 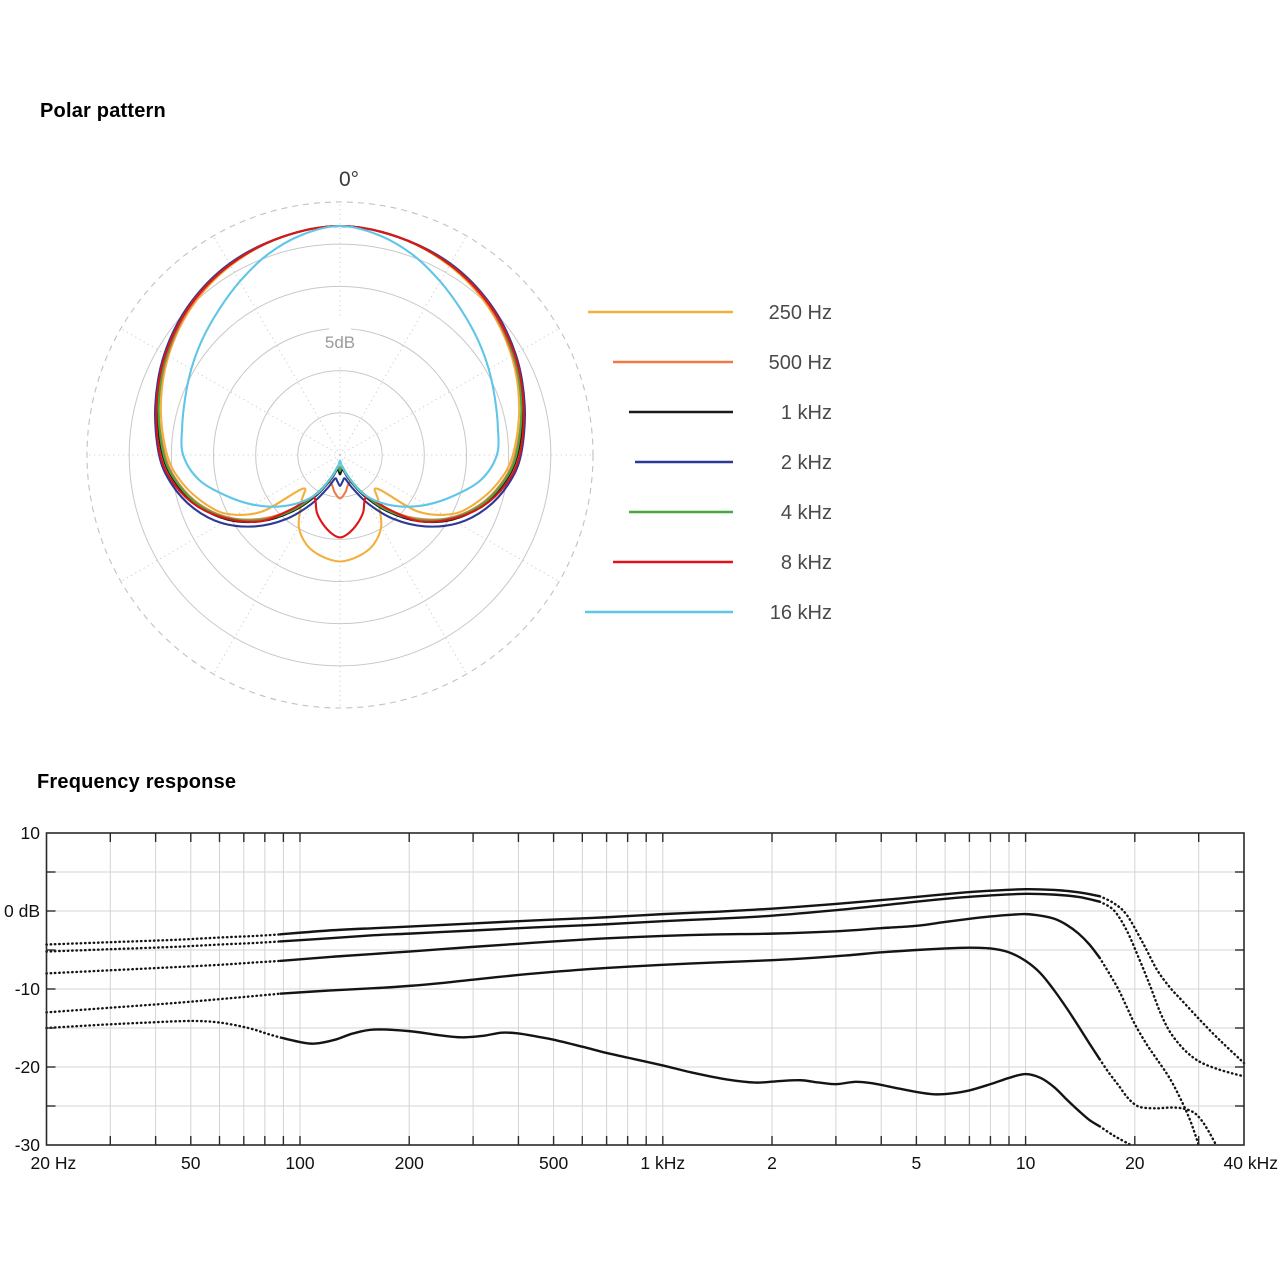 What do you see at coordinates (806, 463) in the screenshot?
I see `svg-text: 2 kHz` at bounding box center [806, 463].